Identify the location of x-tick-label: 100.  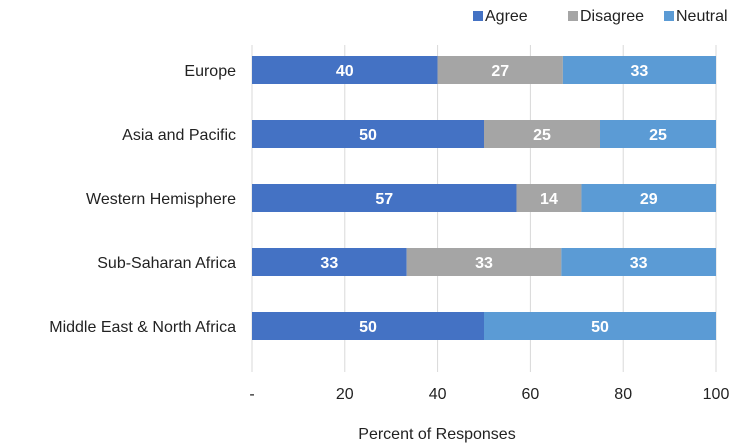
(716, 394).